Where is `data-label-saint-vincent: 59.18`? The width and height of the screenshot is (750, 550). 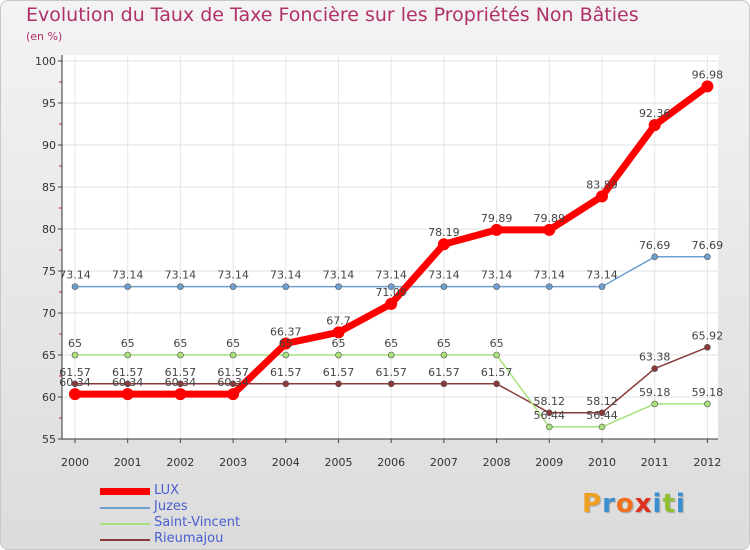
data-label-saint-vincent: 59.18 is located at coordinates (655, 392).